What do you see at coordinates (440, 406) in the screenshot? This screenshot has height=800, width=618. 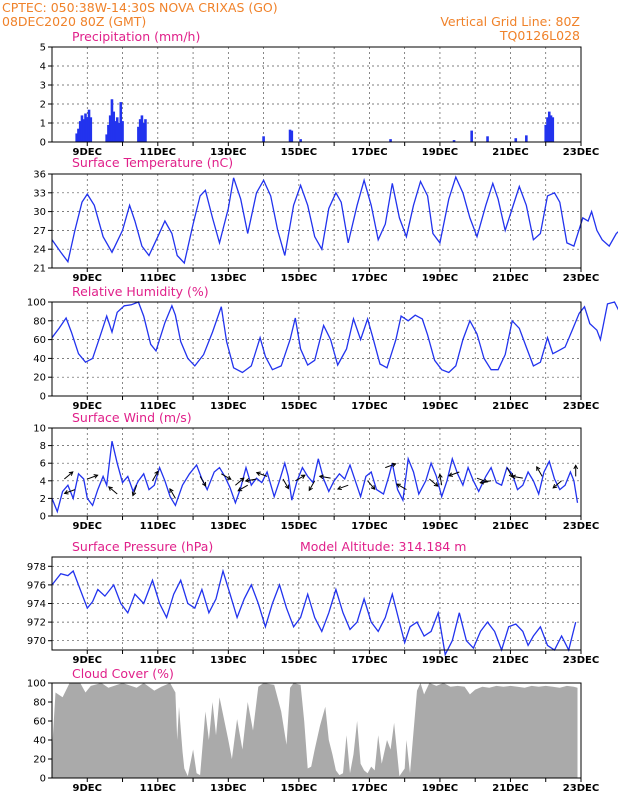 I see `rh-date-label: 19DEC` at bounding box center [440, 406].